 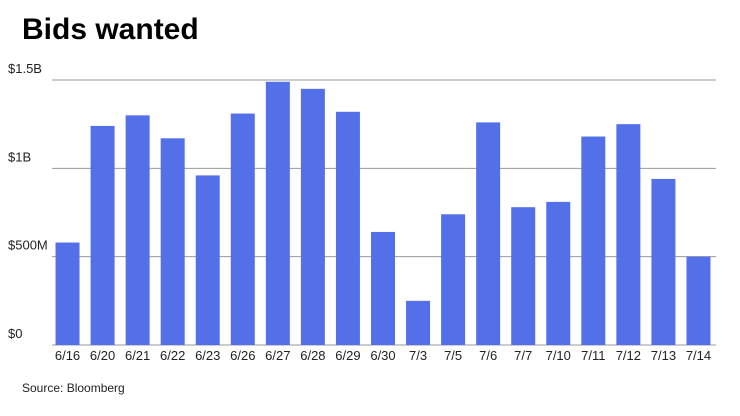 What do you see at coordinates (488, 355) in the screenshot?
I see `x-tick-label: 7/6` at bounding box center [488, 355].